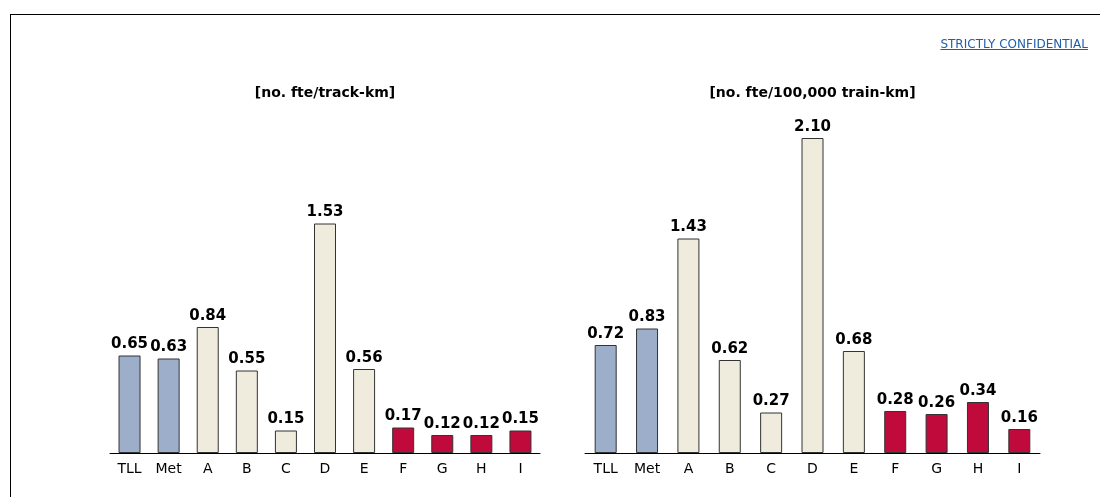 The width and height of the screenshot is (1100, 497). I want to click on data-label: 1.43, so click(688, 226).